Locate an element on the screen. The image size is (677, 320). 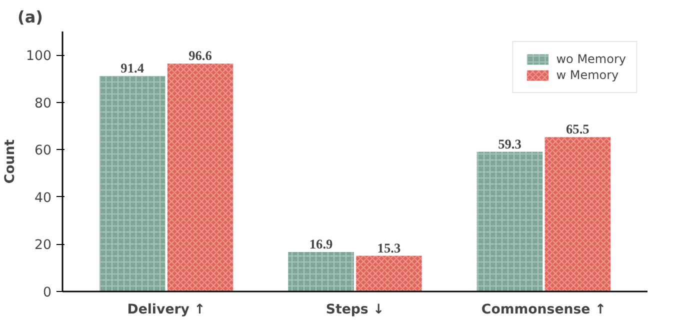
y-tick-label: 40 is located at coordinates (43, 198).